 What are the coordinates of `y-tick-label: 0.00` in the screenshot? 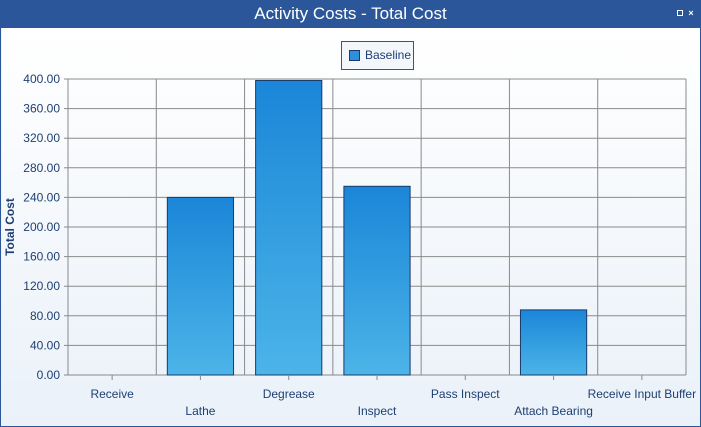 It's located at (49, 375).